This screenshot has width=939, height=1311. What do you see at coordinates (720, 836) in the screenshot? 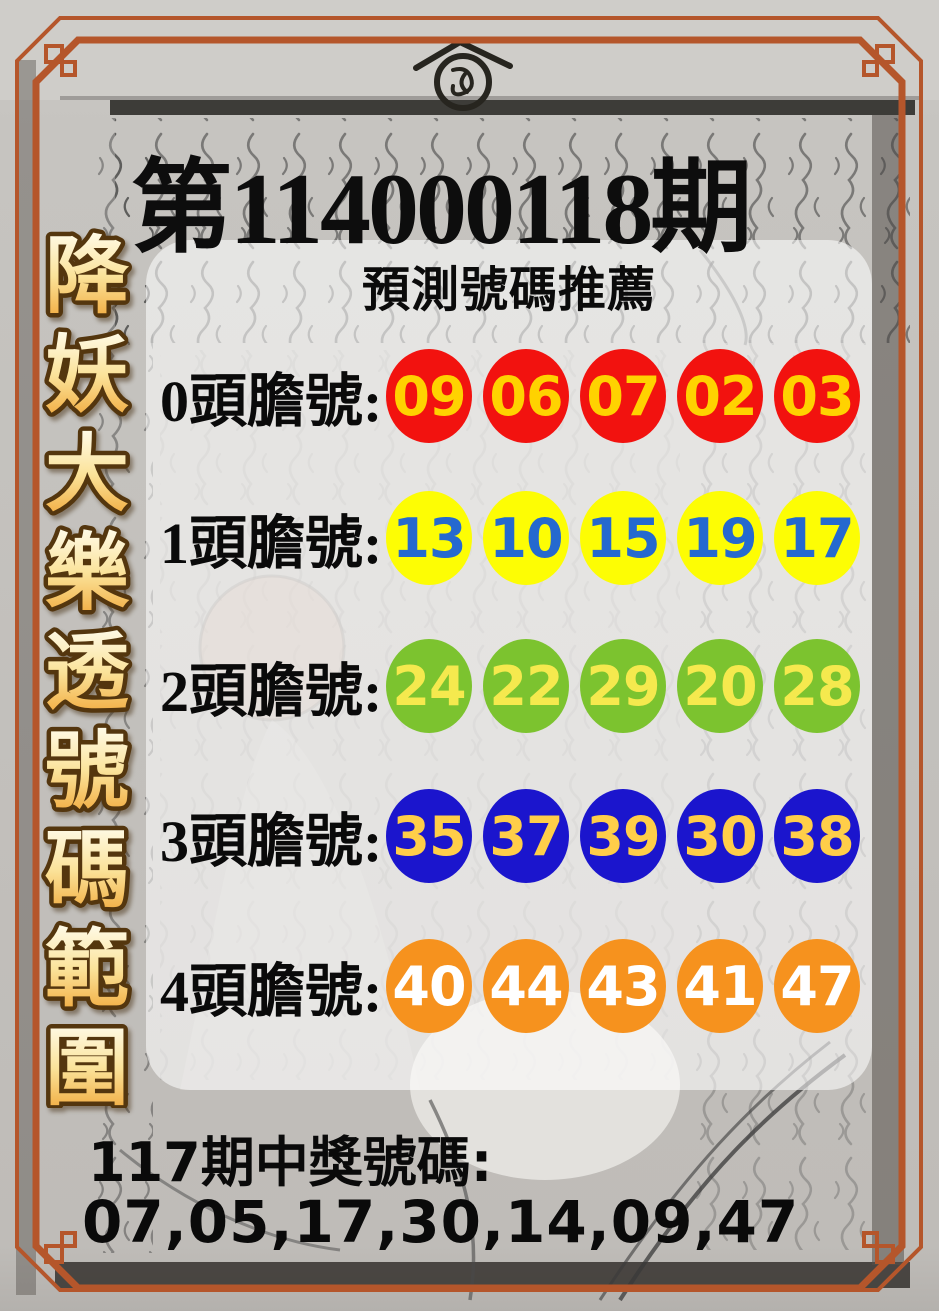
I see `lotto-ball: 30` at bounding box center [720, 836].